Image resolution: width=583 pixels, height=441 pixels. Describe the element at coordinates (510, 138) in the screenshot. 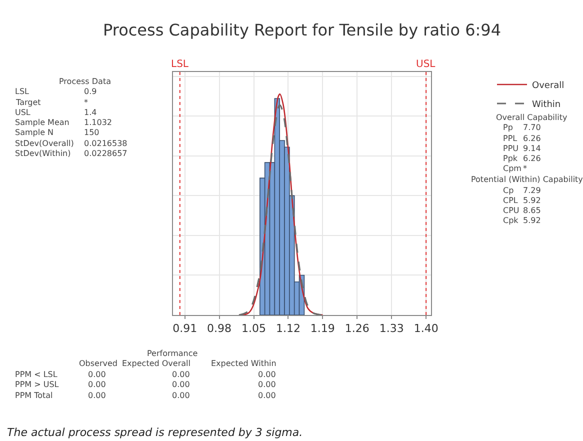

I see `text: PPL` at that location.